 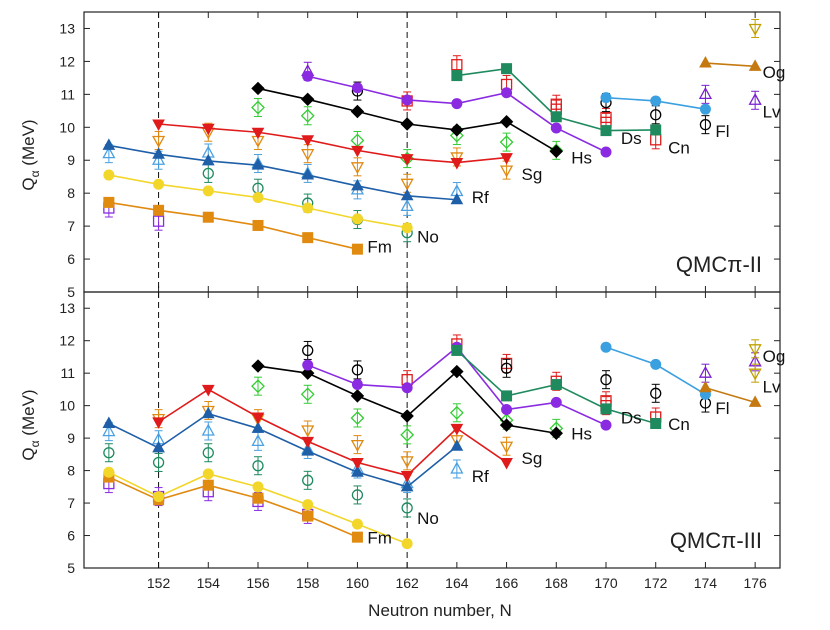 I want to click on y-tick-label-bottom: 13, so click(x=67, y=308).